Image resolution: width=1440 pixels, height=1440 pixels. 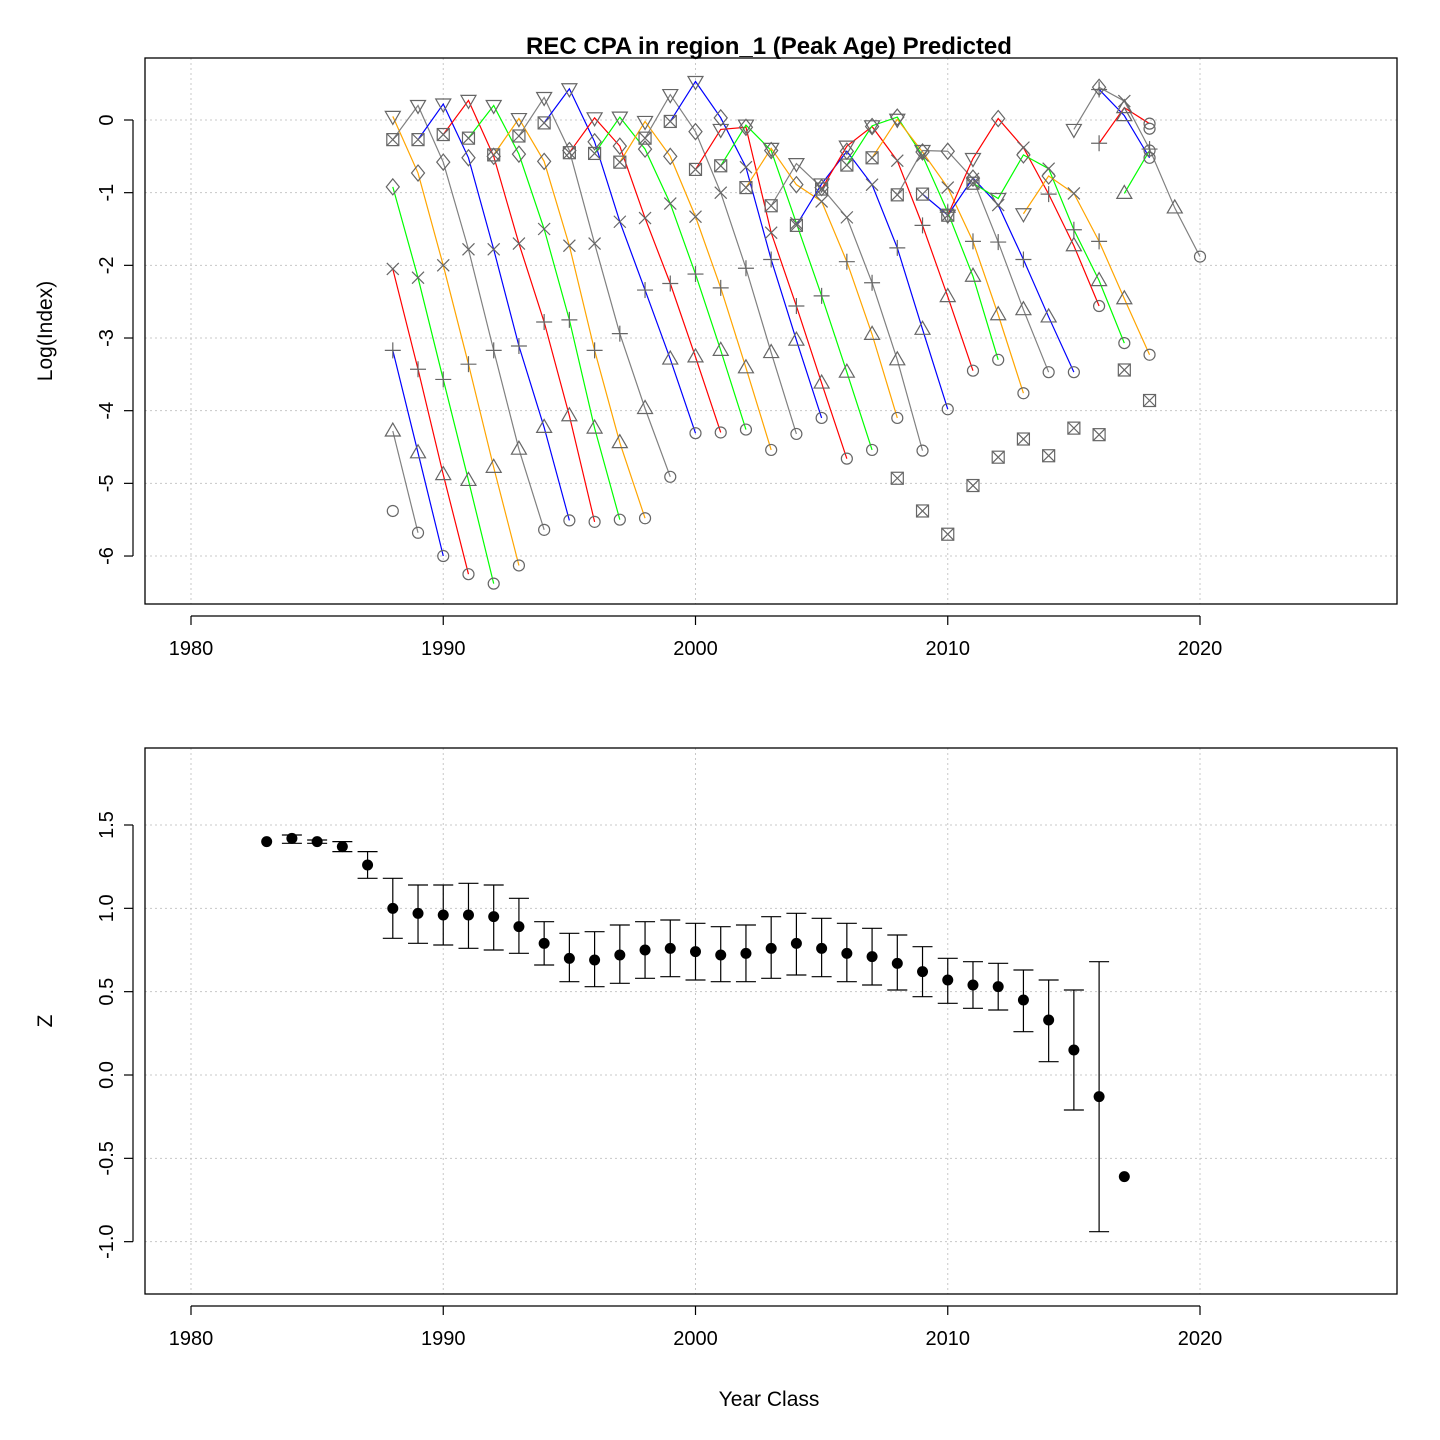 What do you see at coordinates (107, 265) in the screenshot?
I see `y-tick-label: -2` at bounding box center [107, 265].